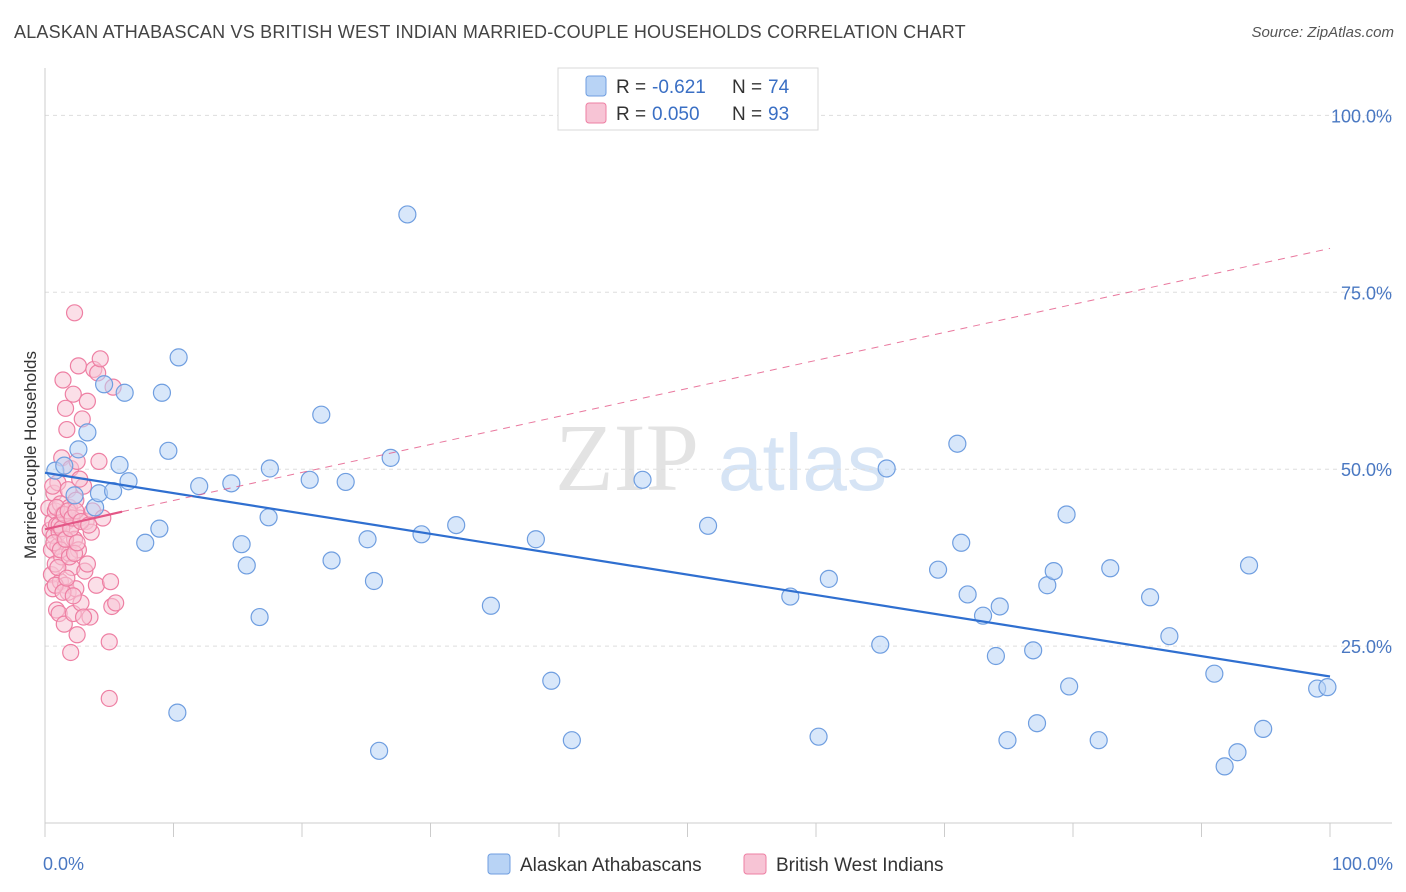 This screenshot has width=1406, height=892. I want to click on bottom-legend-label-blue: Alaskan Athabascans, so click(611, 865).